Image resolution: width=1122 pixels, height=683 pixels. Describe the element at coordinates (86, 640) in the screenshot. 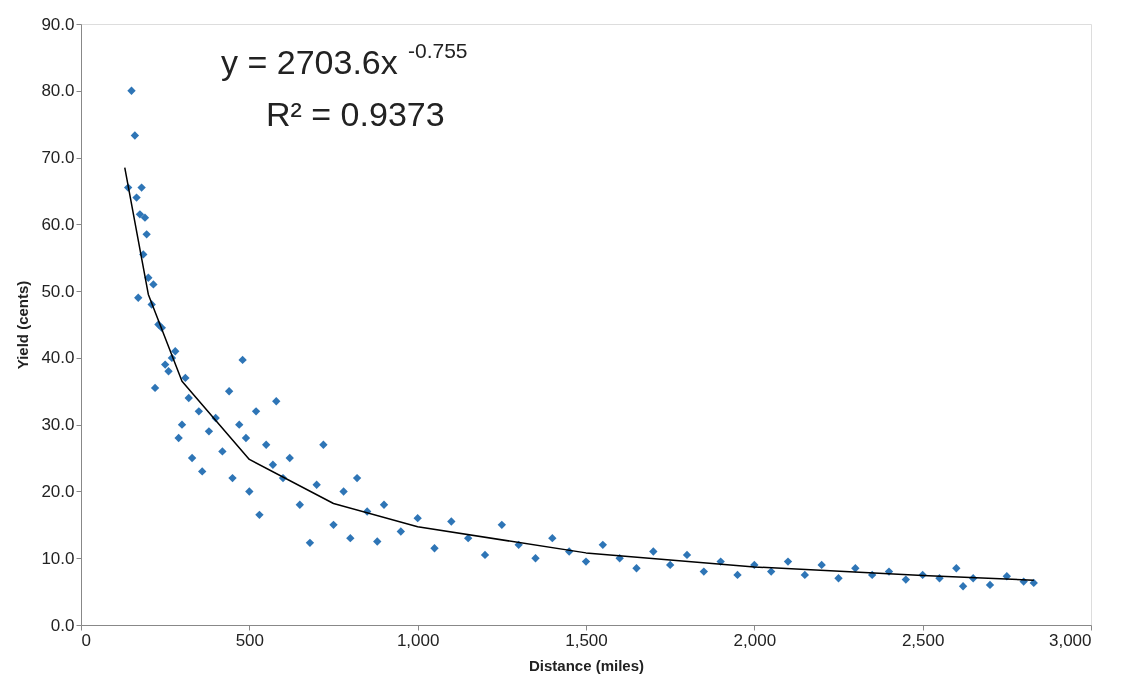

I see `x-tick-label: 0` at that location.